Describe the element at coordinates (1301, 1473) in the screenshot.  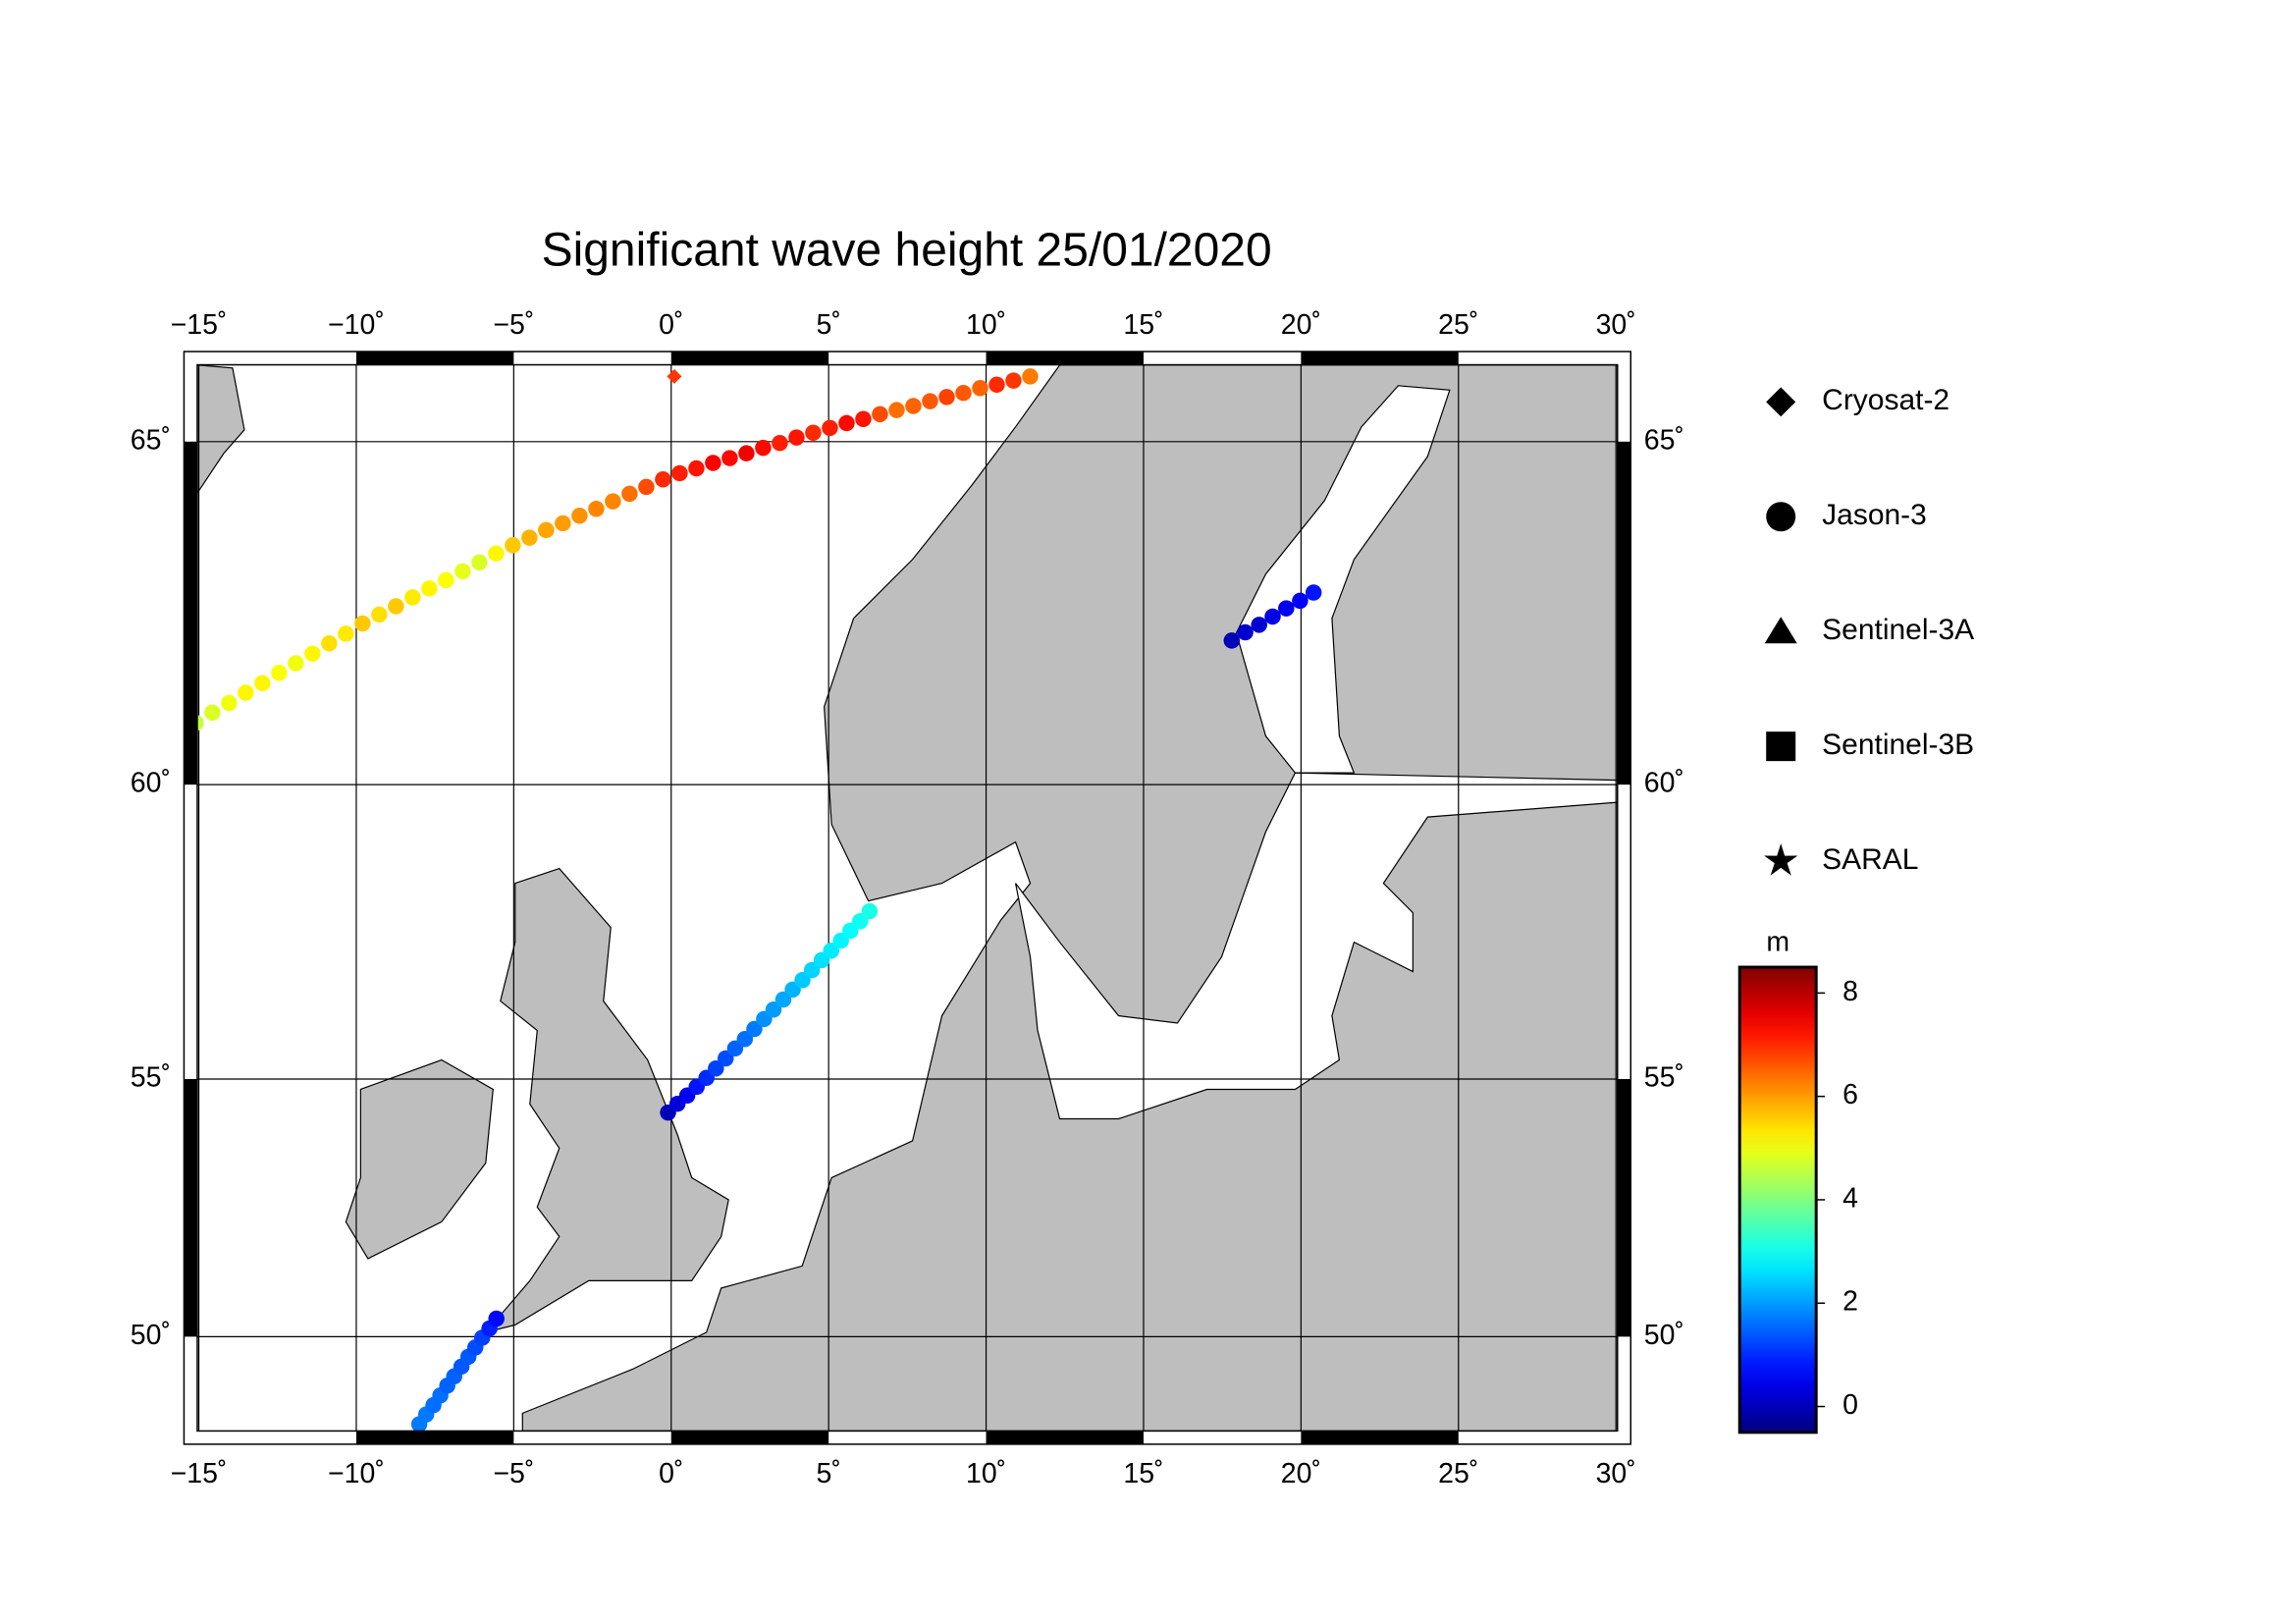
I see `x-tick-label: 20˚` at that location.